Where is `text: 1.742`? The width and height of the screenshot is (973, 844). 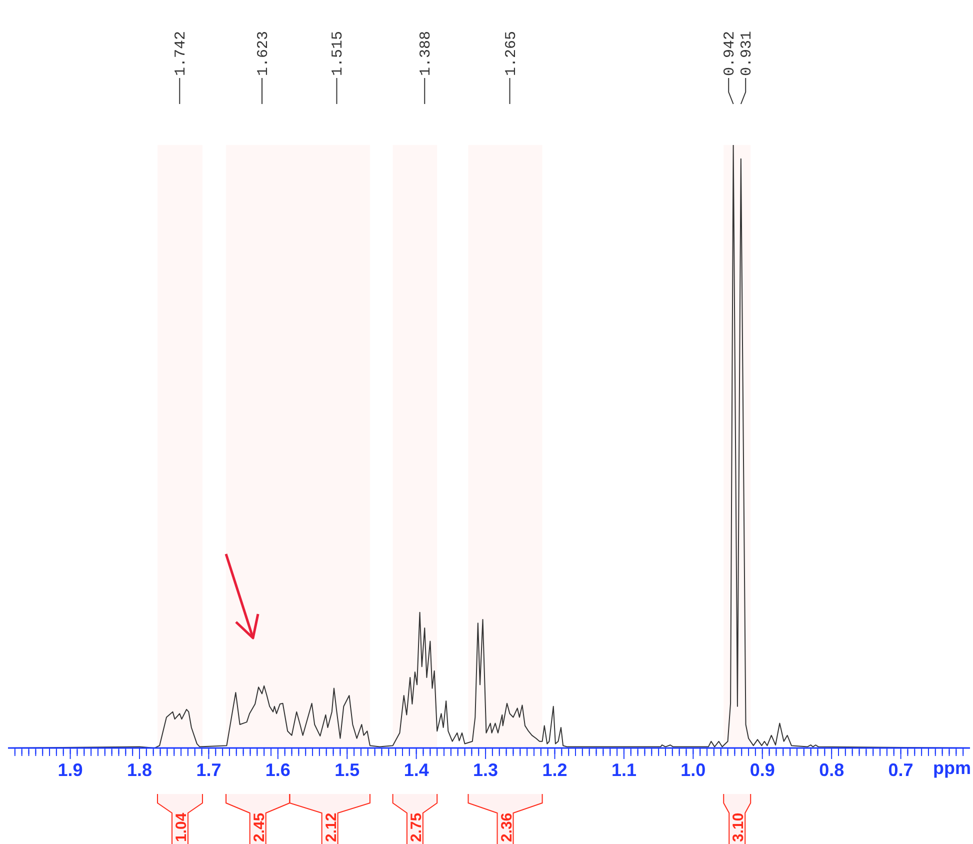
text: 1.742 is located at coordinates (181, 53).